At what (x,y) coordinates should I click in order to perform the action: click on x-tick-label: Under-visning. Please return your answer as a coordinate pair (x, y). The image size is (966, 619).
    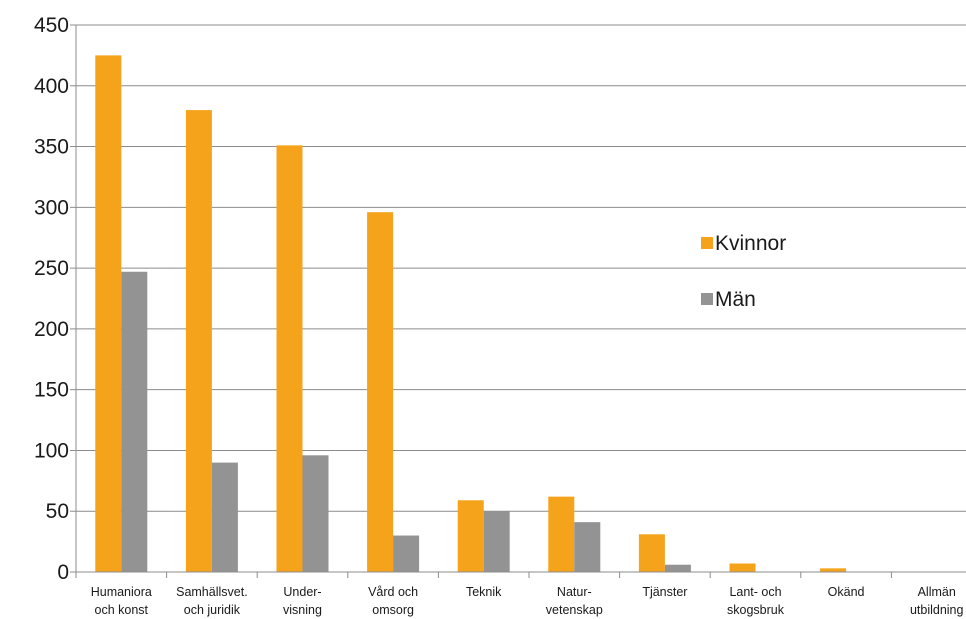
    Looking at the image, I should click on (302, 601).